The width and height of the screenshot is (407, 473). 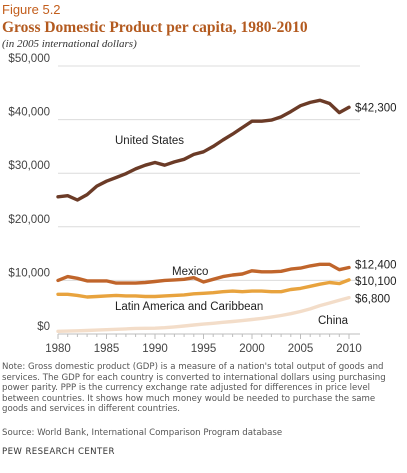 I want to click on x-tick-label-1995: 1995, so click(x=204, y=349).